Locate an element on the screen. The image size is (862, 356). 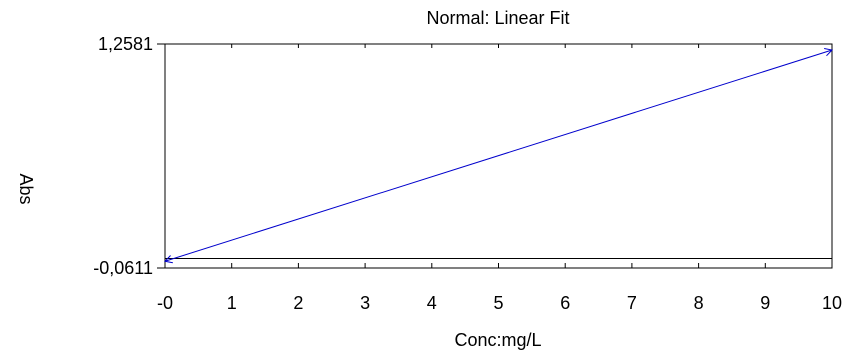
x-tick-label: 1 is located at coordinates (232, 303).